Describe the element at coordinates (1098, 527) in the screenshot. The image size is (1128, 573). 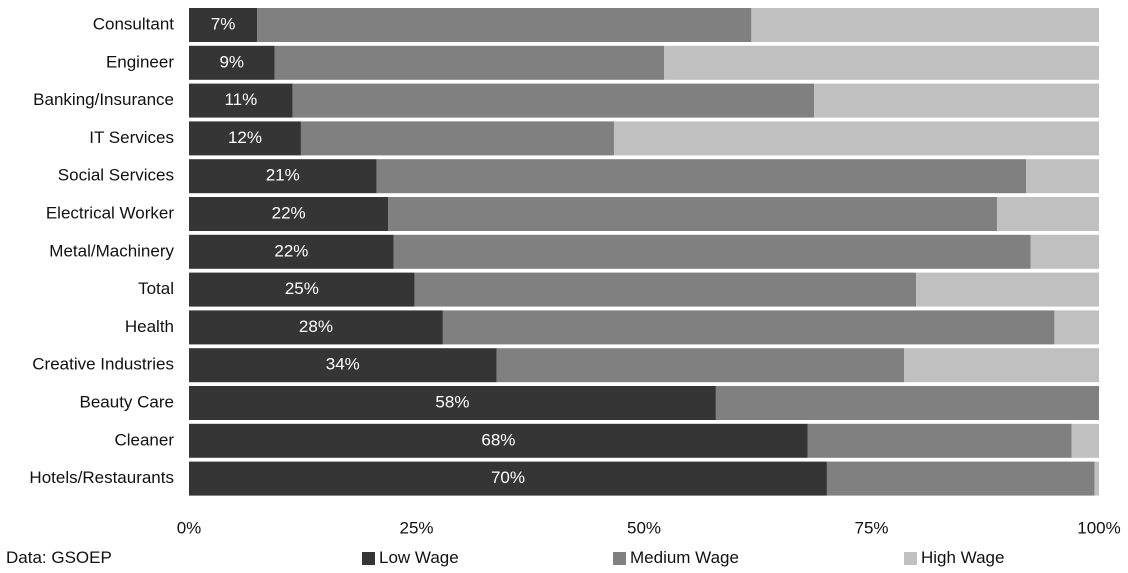
I see `x-tick-label-4: 100%` at that location.